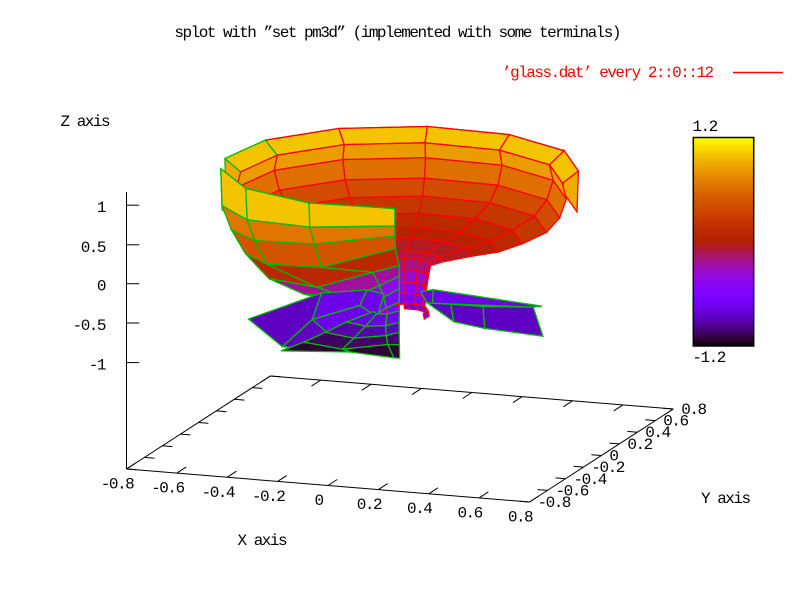  I want to click on svg-text: -1, so click(97, 366).